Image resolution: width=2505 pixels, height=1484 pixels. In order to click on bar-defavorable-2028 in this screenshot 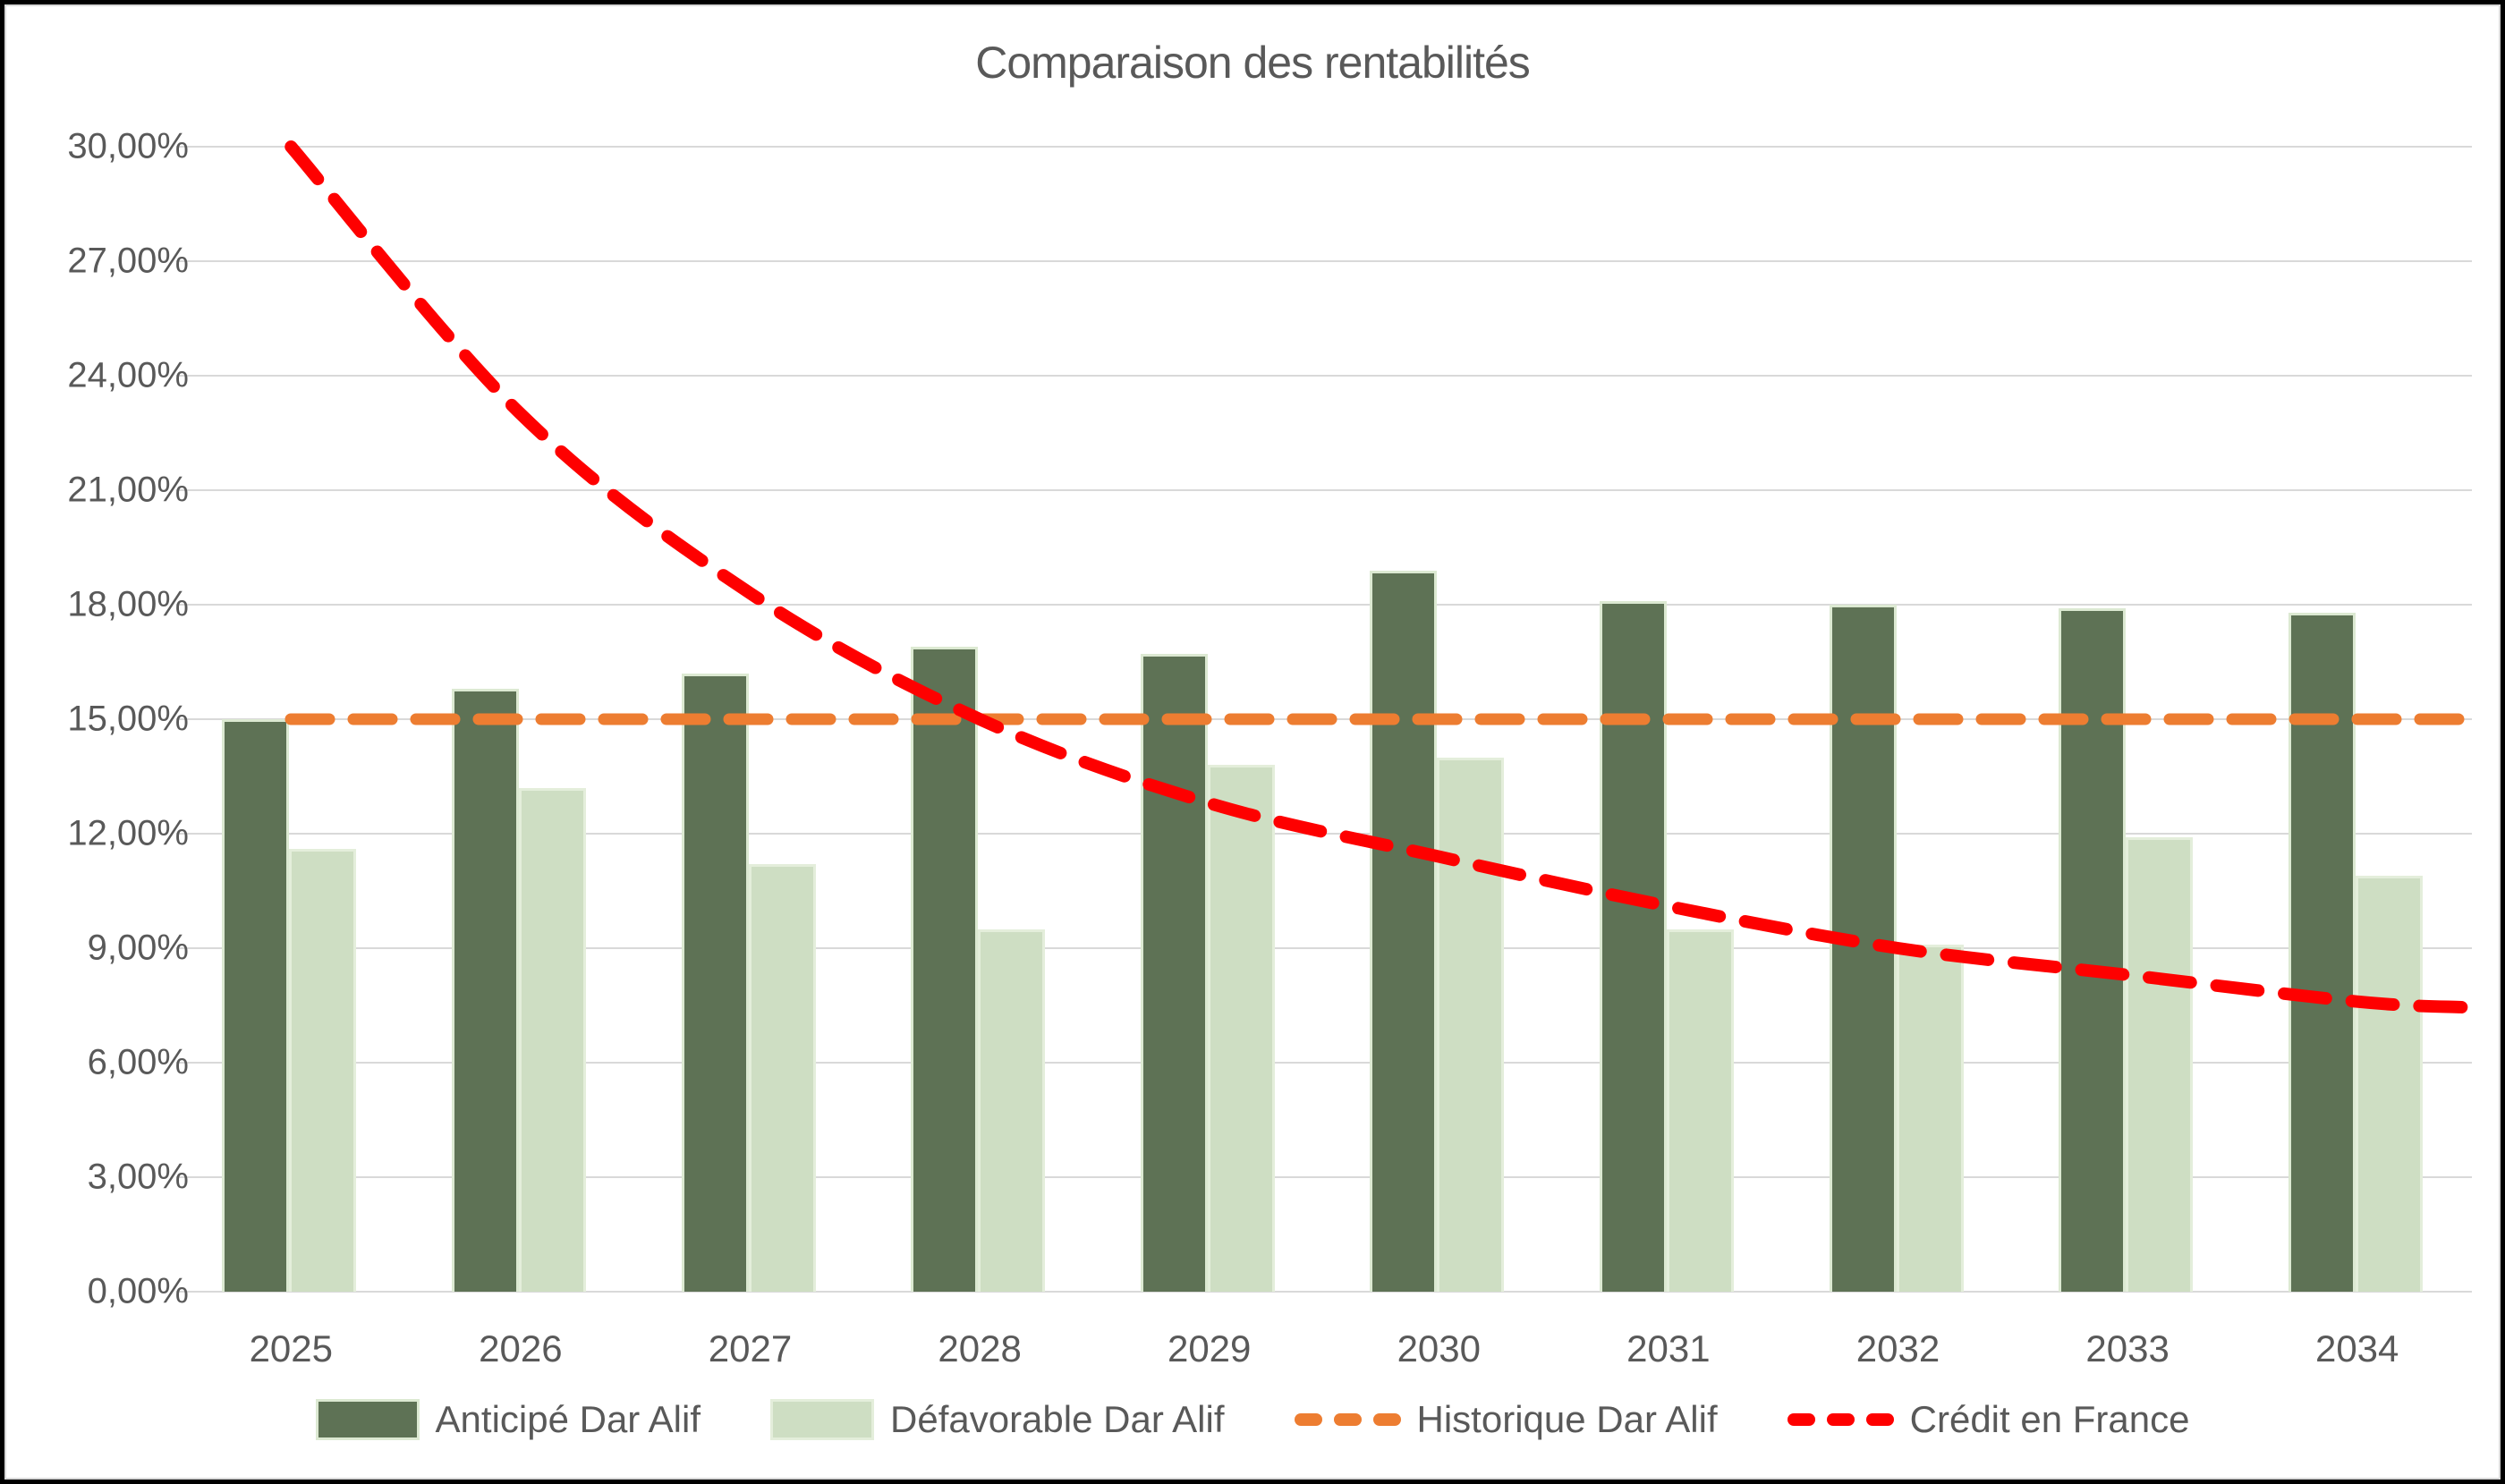, I will do `click(1012, 1110)`.